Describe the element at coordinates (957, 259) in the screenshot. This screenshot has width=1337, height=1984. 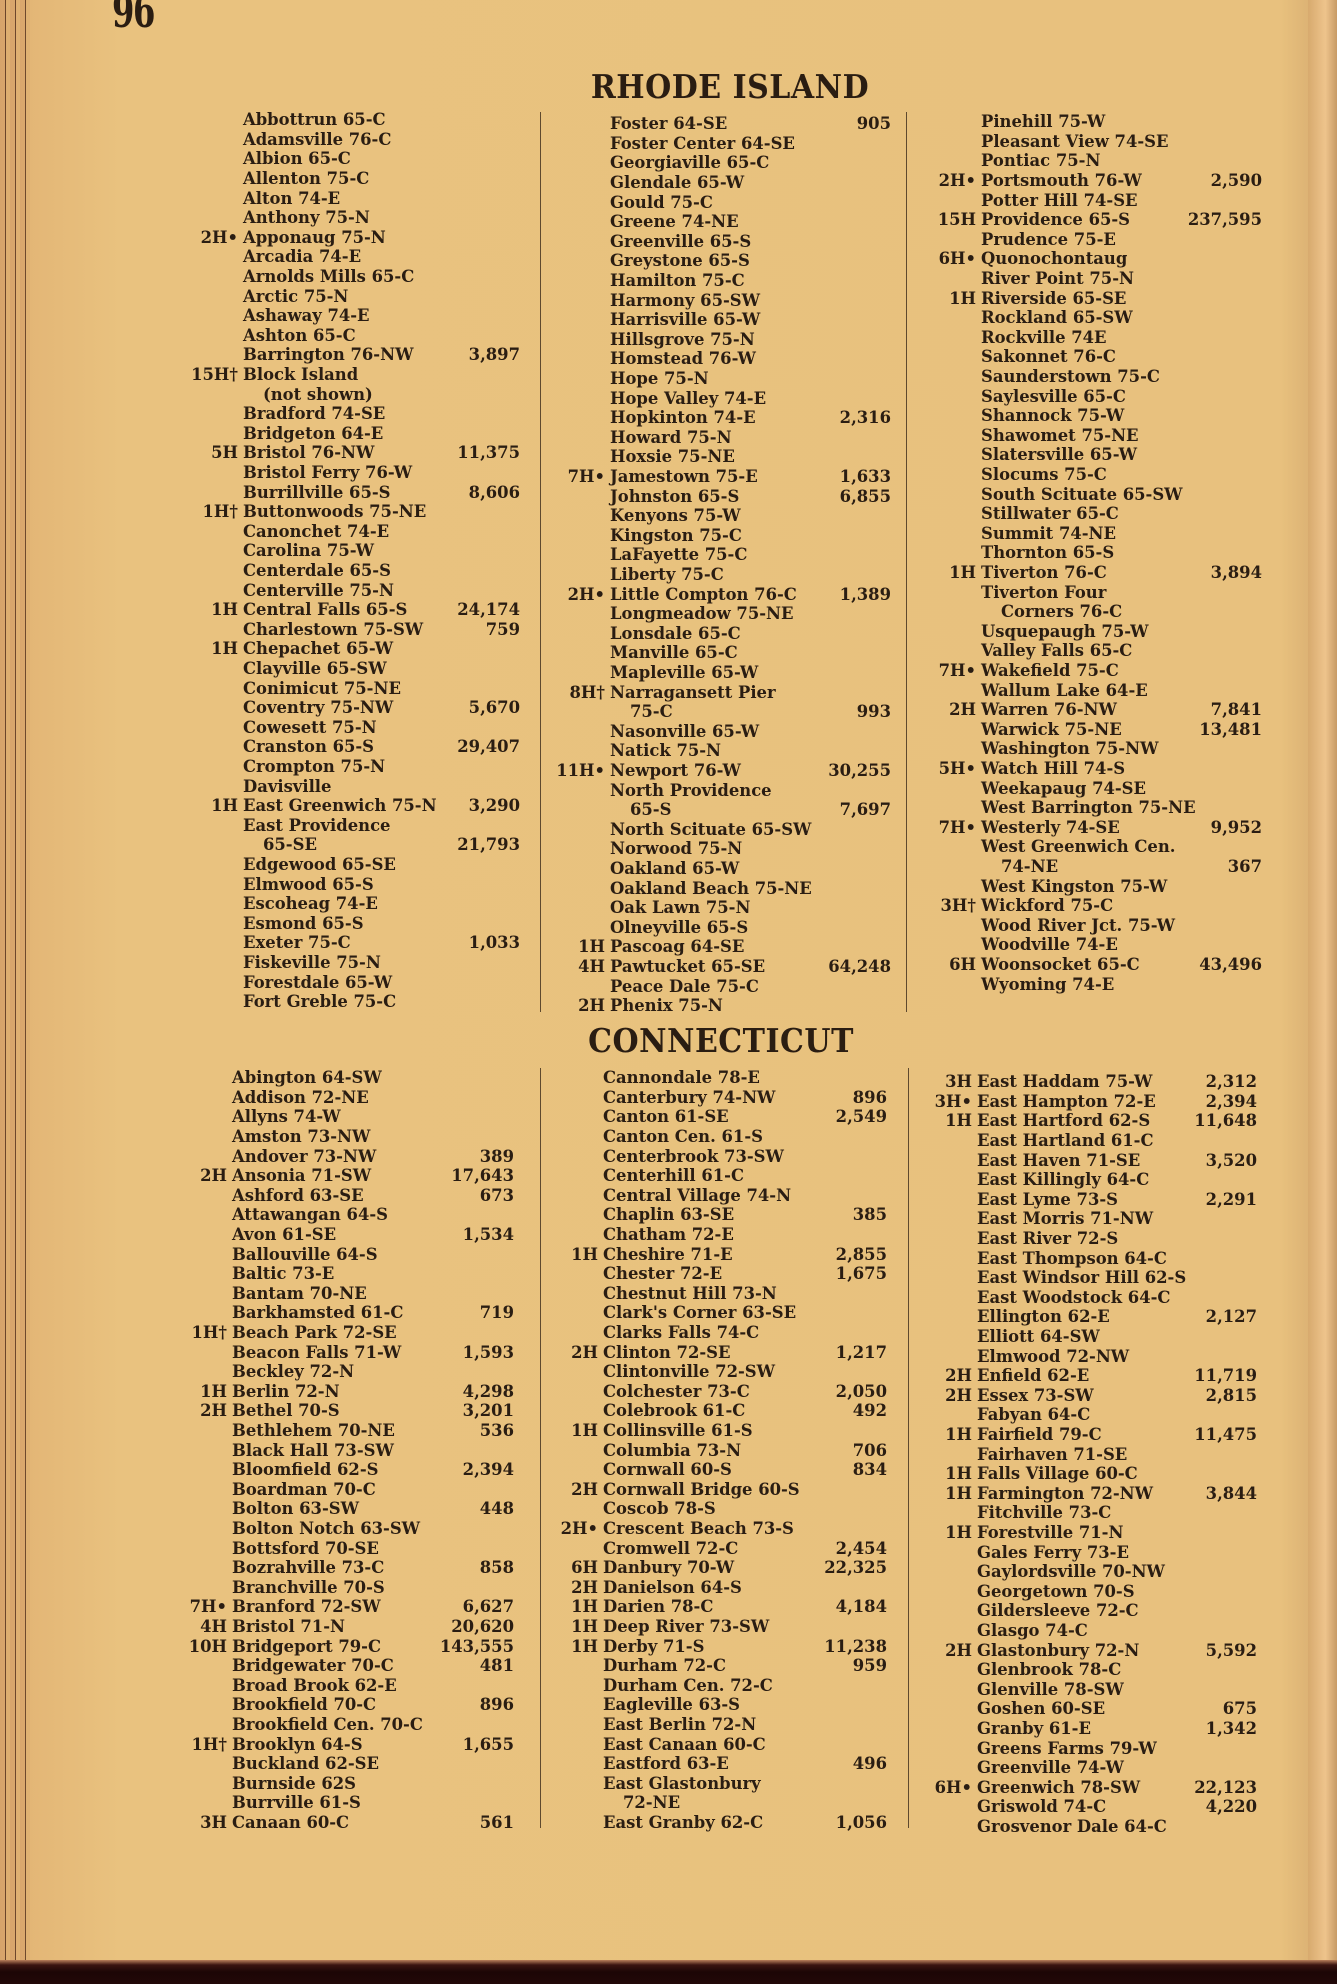
I see `hotel-count-marker: 6H•` at that location.